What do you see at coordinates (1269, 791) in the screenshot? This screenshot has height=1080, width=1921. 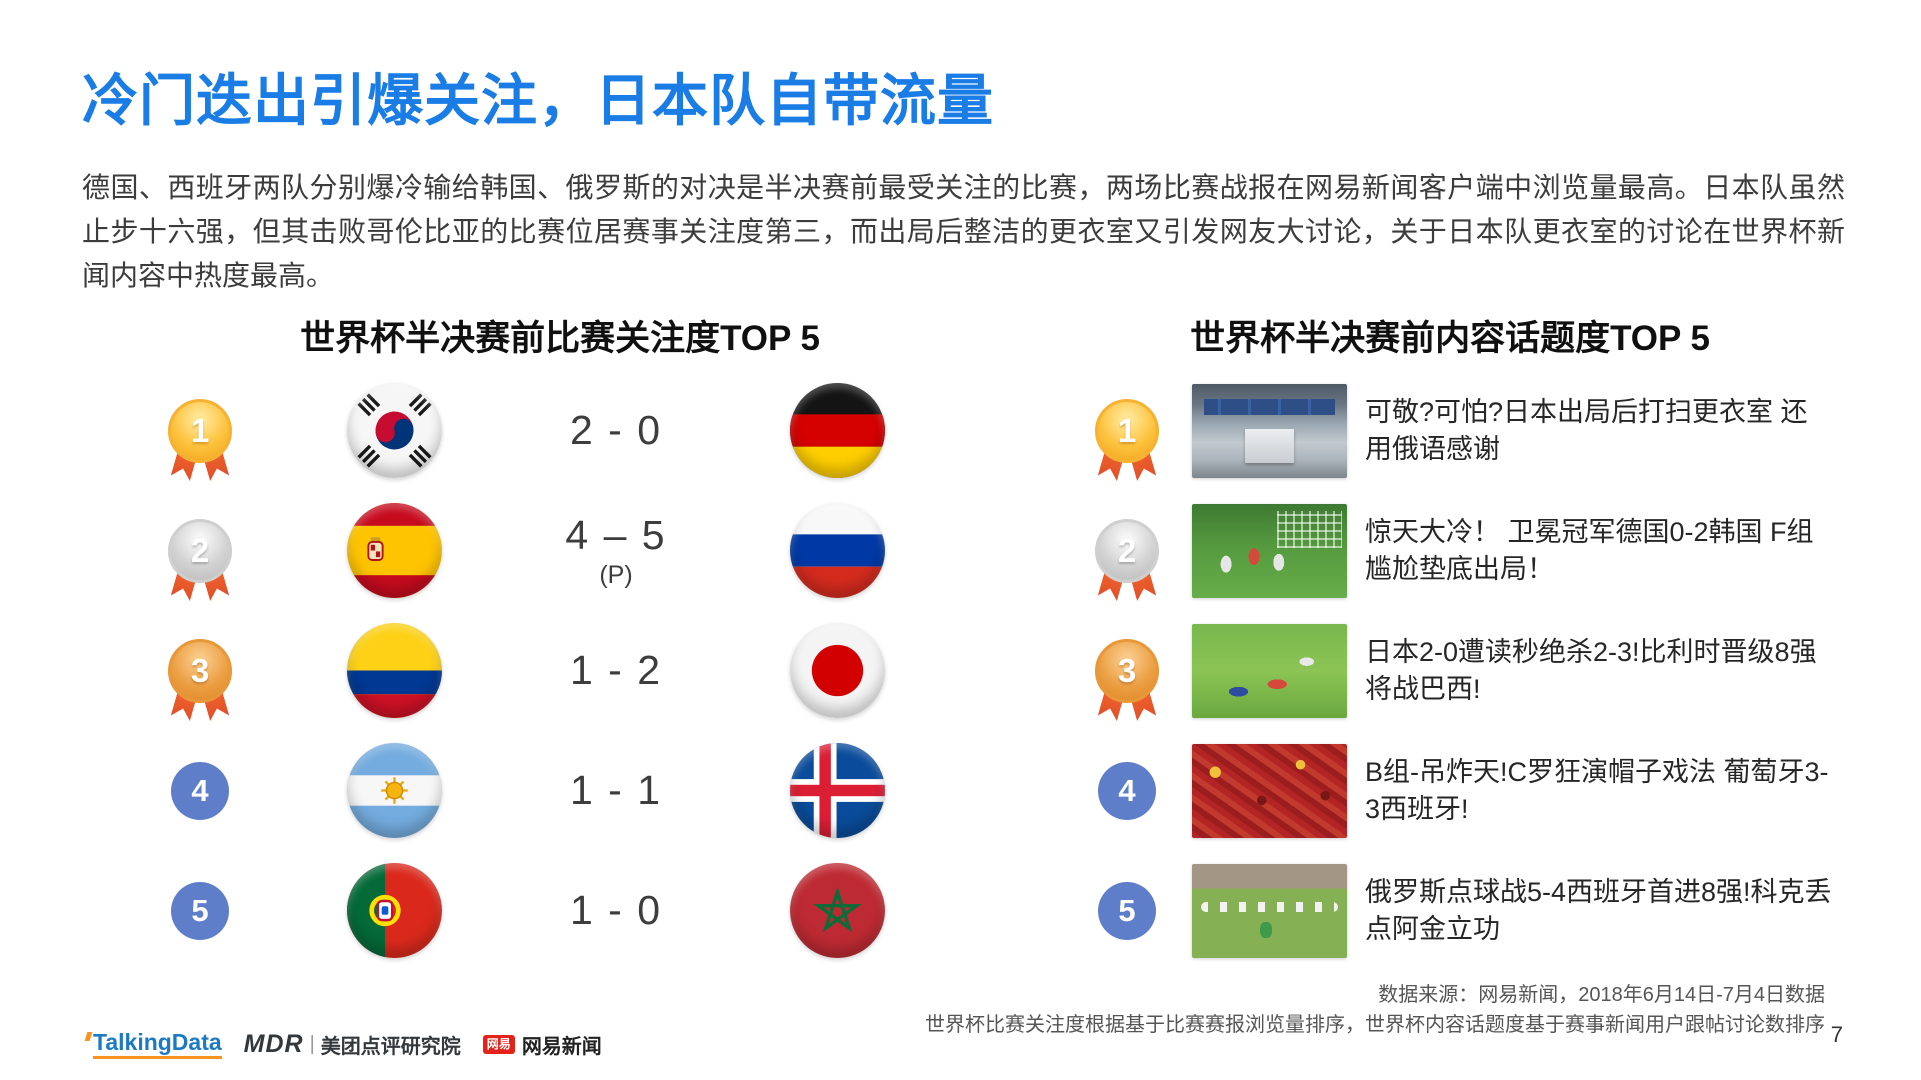 I see `thumbnail-portugal-spain-fans` at bounding box center [1269, 791].